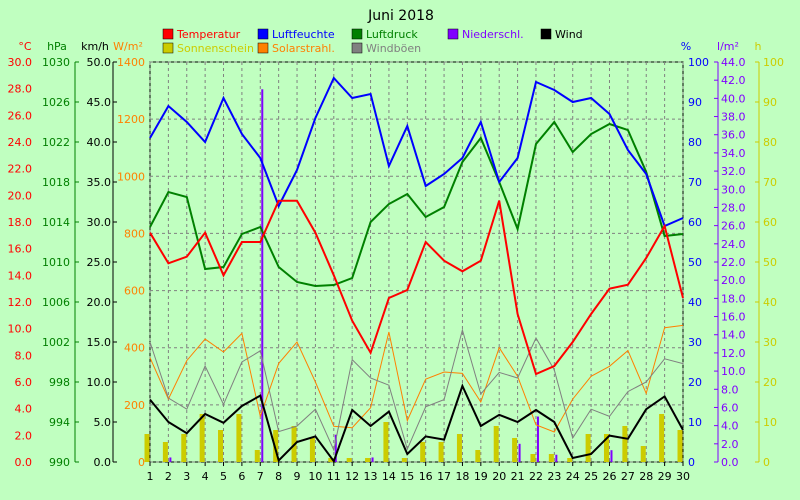  What do you see at coordinates (59, 382) in the screenshot?
I see `y-tick-label-pressure: 998` at bounding box center [59, 382].